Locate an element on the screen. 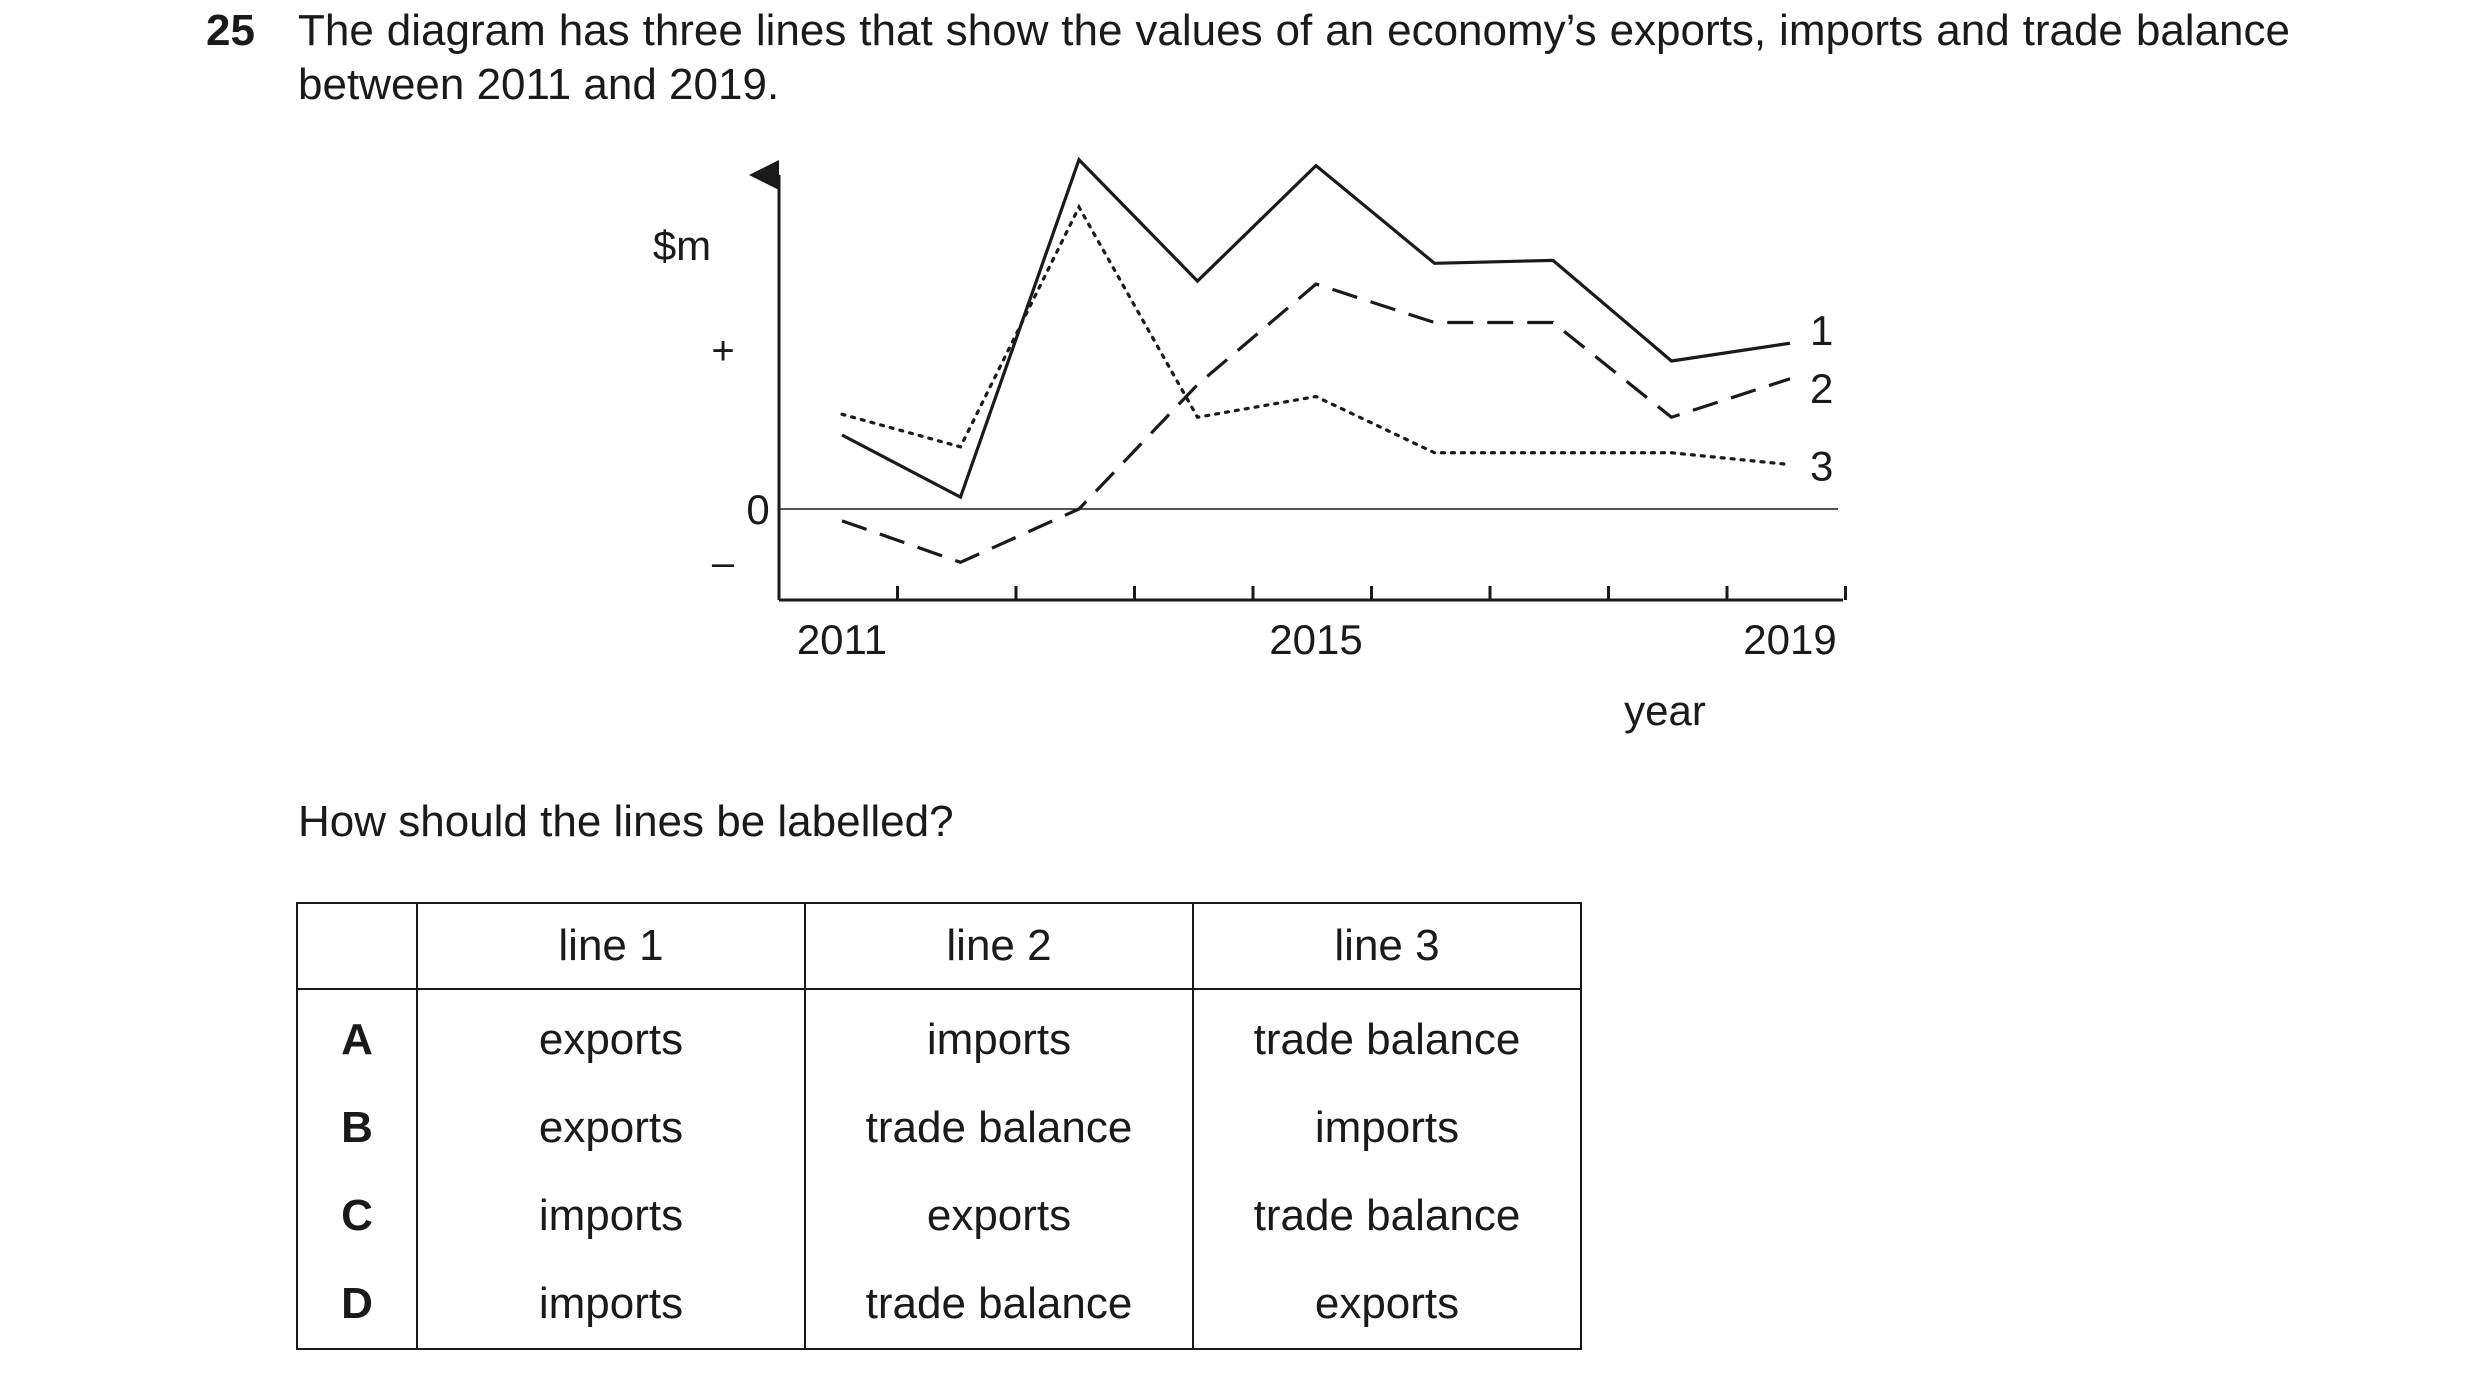 Image resolution: width=2480 pixels, height=1373 pixels. table-header-key is located at coordinates (357, 946).